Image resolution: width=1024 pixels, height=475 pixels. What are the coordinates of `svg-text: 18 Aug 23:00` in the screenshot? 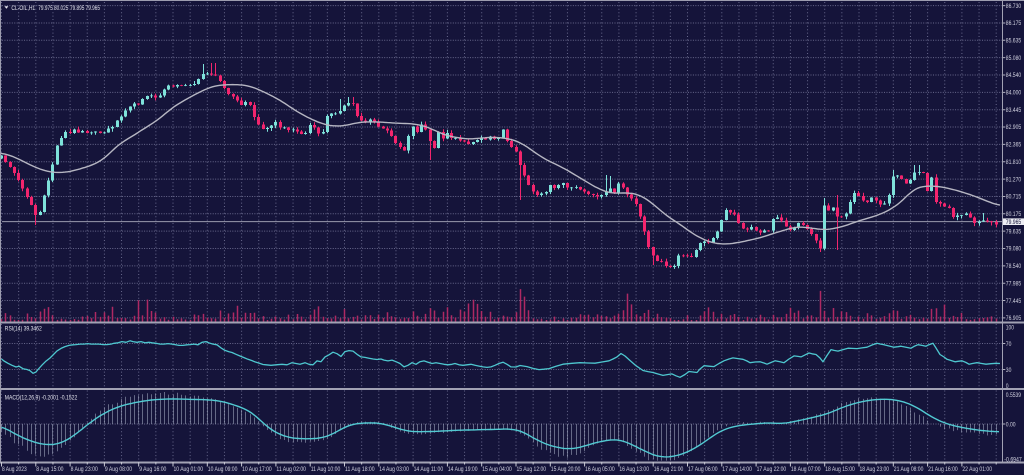 It's located at (875, 469).